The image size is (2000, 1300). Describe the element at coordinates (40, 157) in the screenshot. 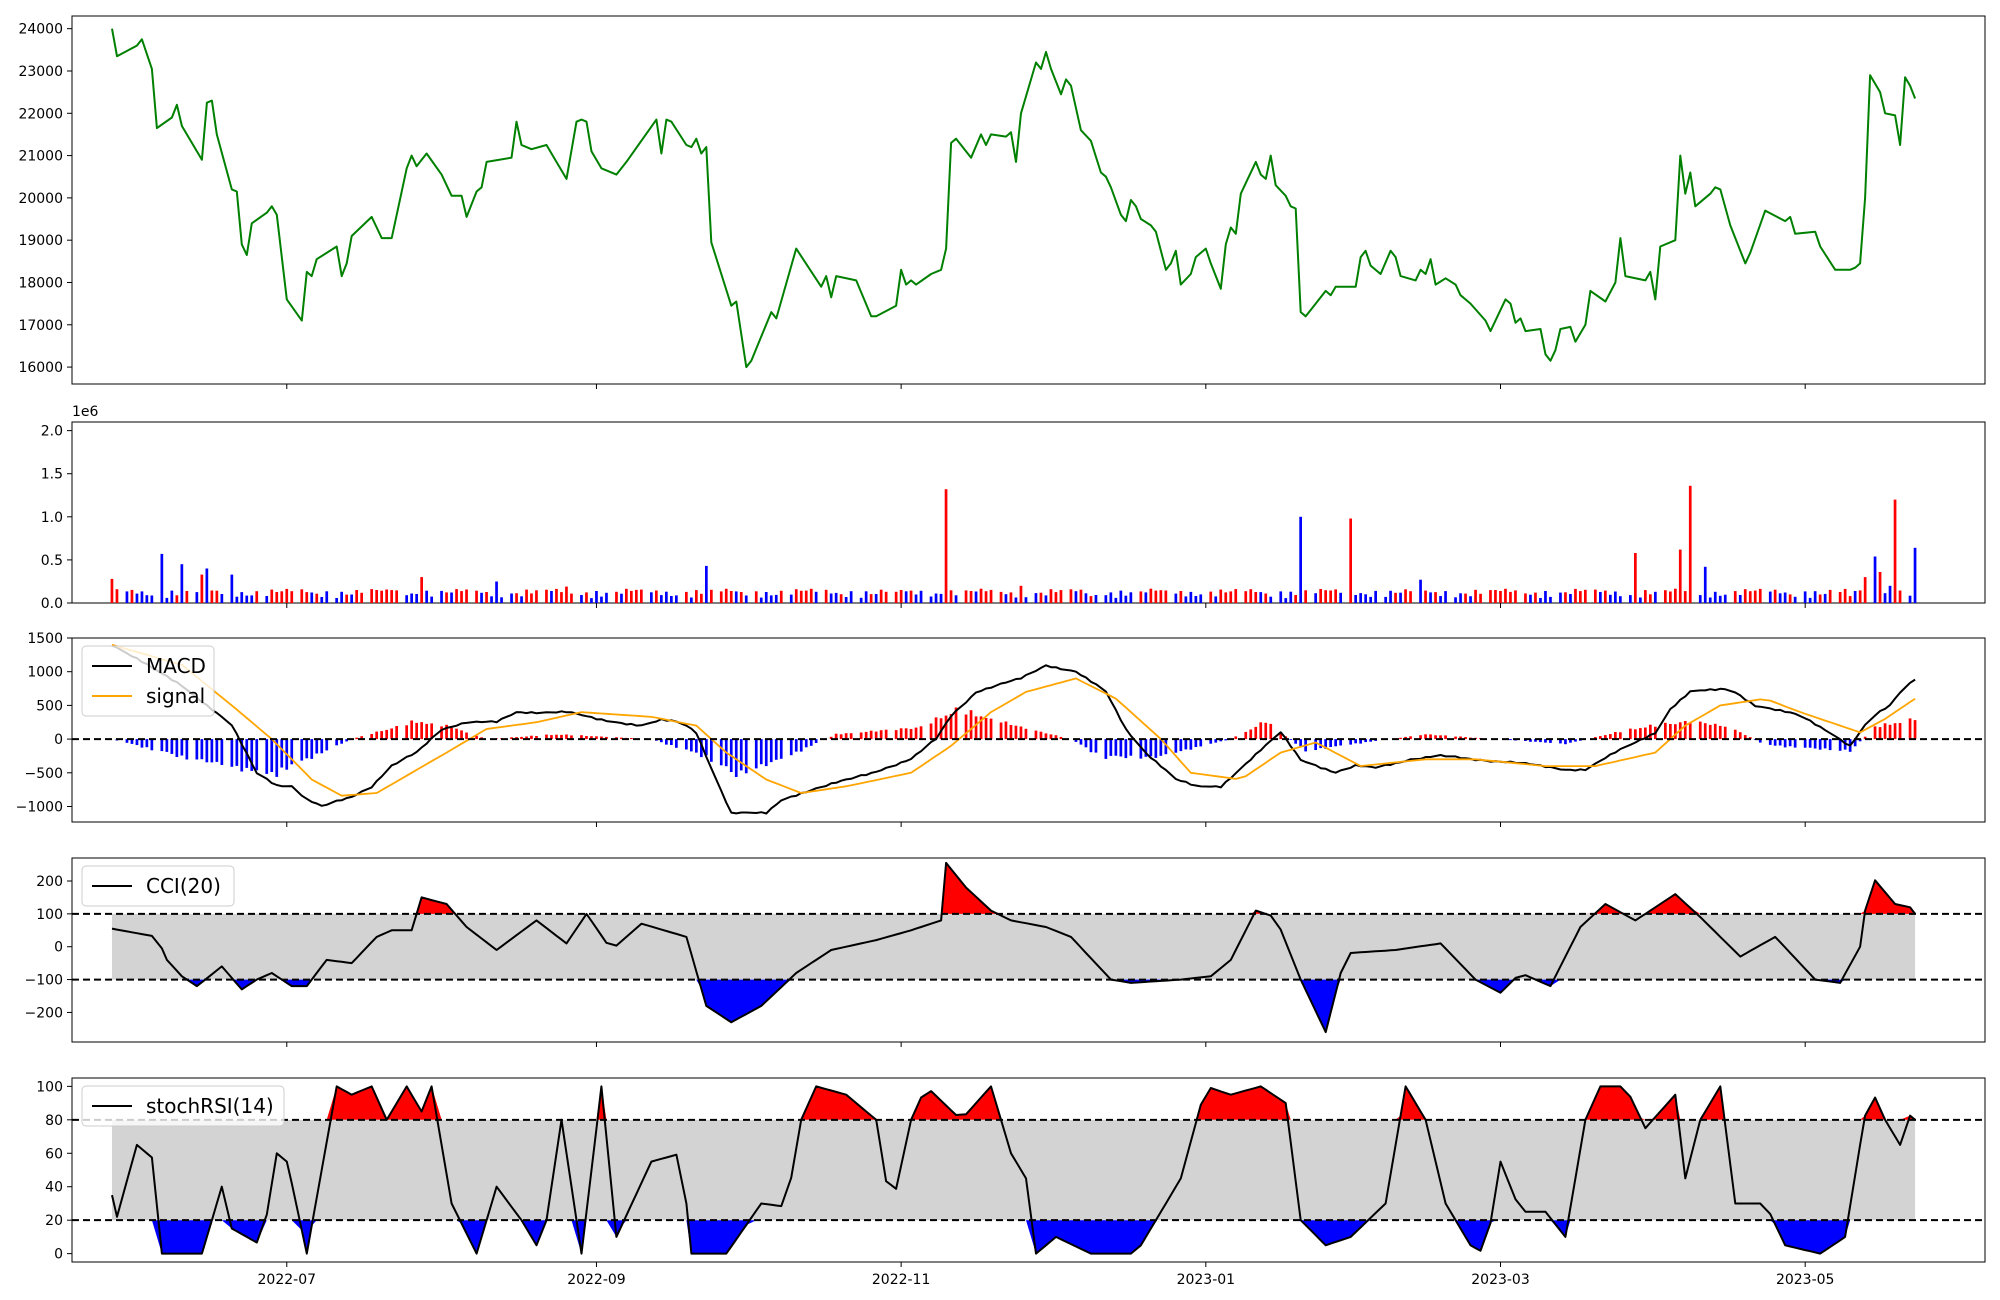

I see `y-tick-label: 21000` at that location.